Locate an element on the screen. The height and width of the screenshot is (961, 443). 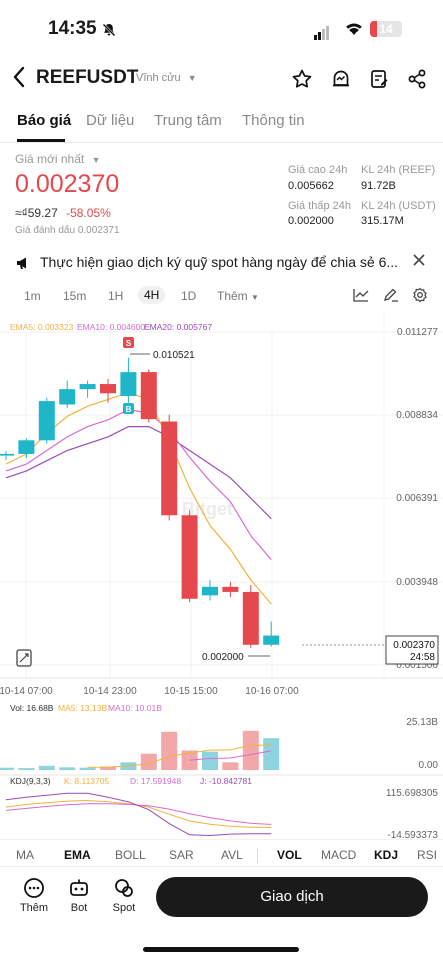
volume-bars is located at coordinates (140, 750).